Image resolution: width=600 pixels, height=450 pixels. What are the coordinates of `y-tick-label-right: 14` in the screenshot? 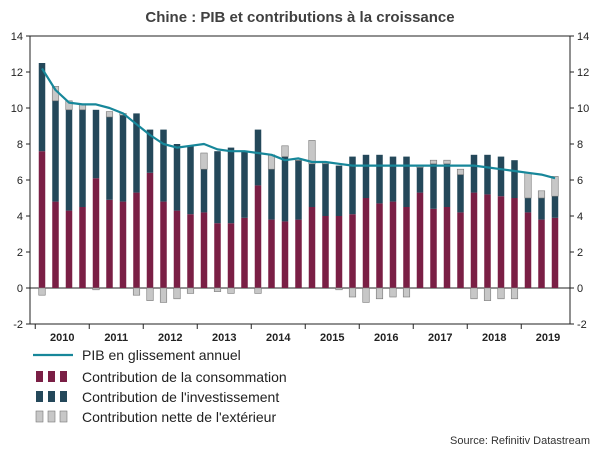 It's located at (583, 37).